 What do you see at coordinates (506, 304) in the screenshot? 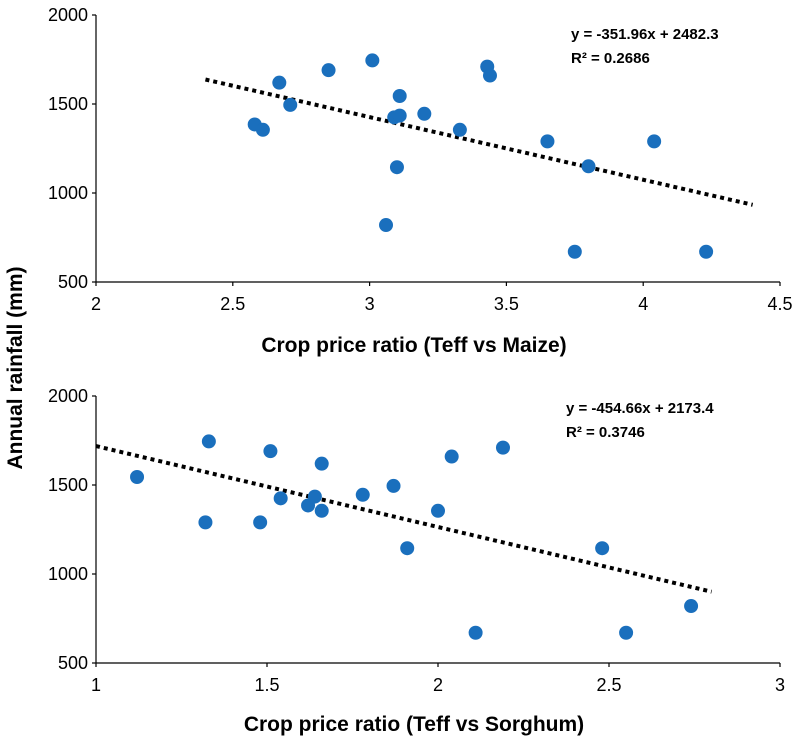
I see `x-tick-label: 3.5` at bounding box center [506, 304].